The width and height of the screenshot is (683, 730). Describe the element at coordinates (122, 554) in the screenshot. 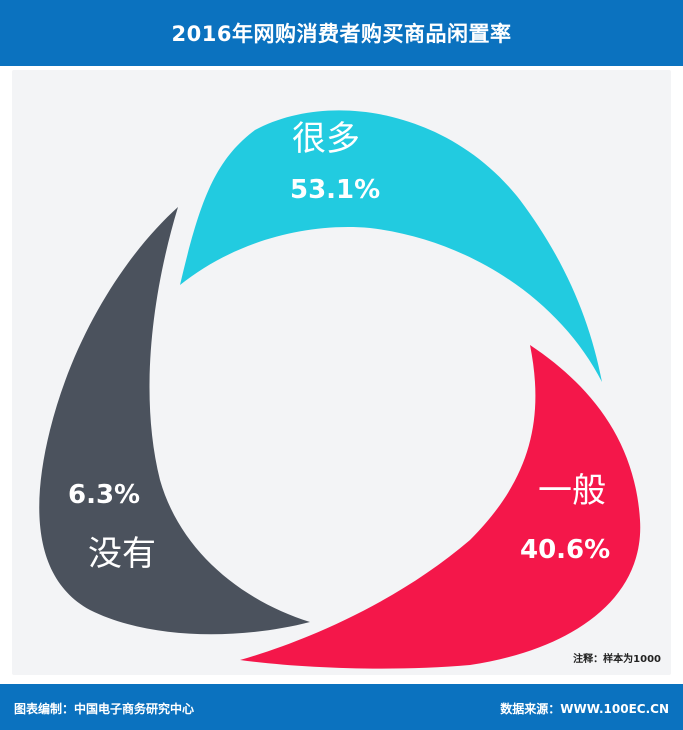

I see `slice-name-none: 没有` at that location.